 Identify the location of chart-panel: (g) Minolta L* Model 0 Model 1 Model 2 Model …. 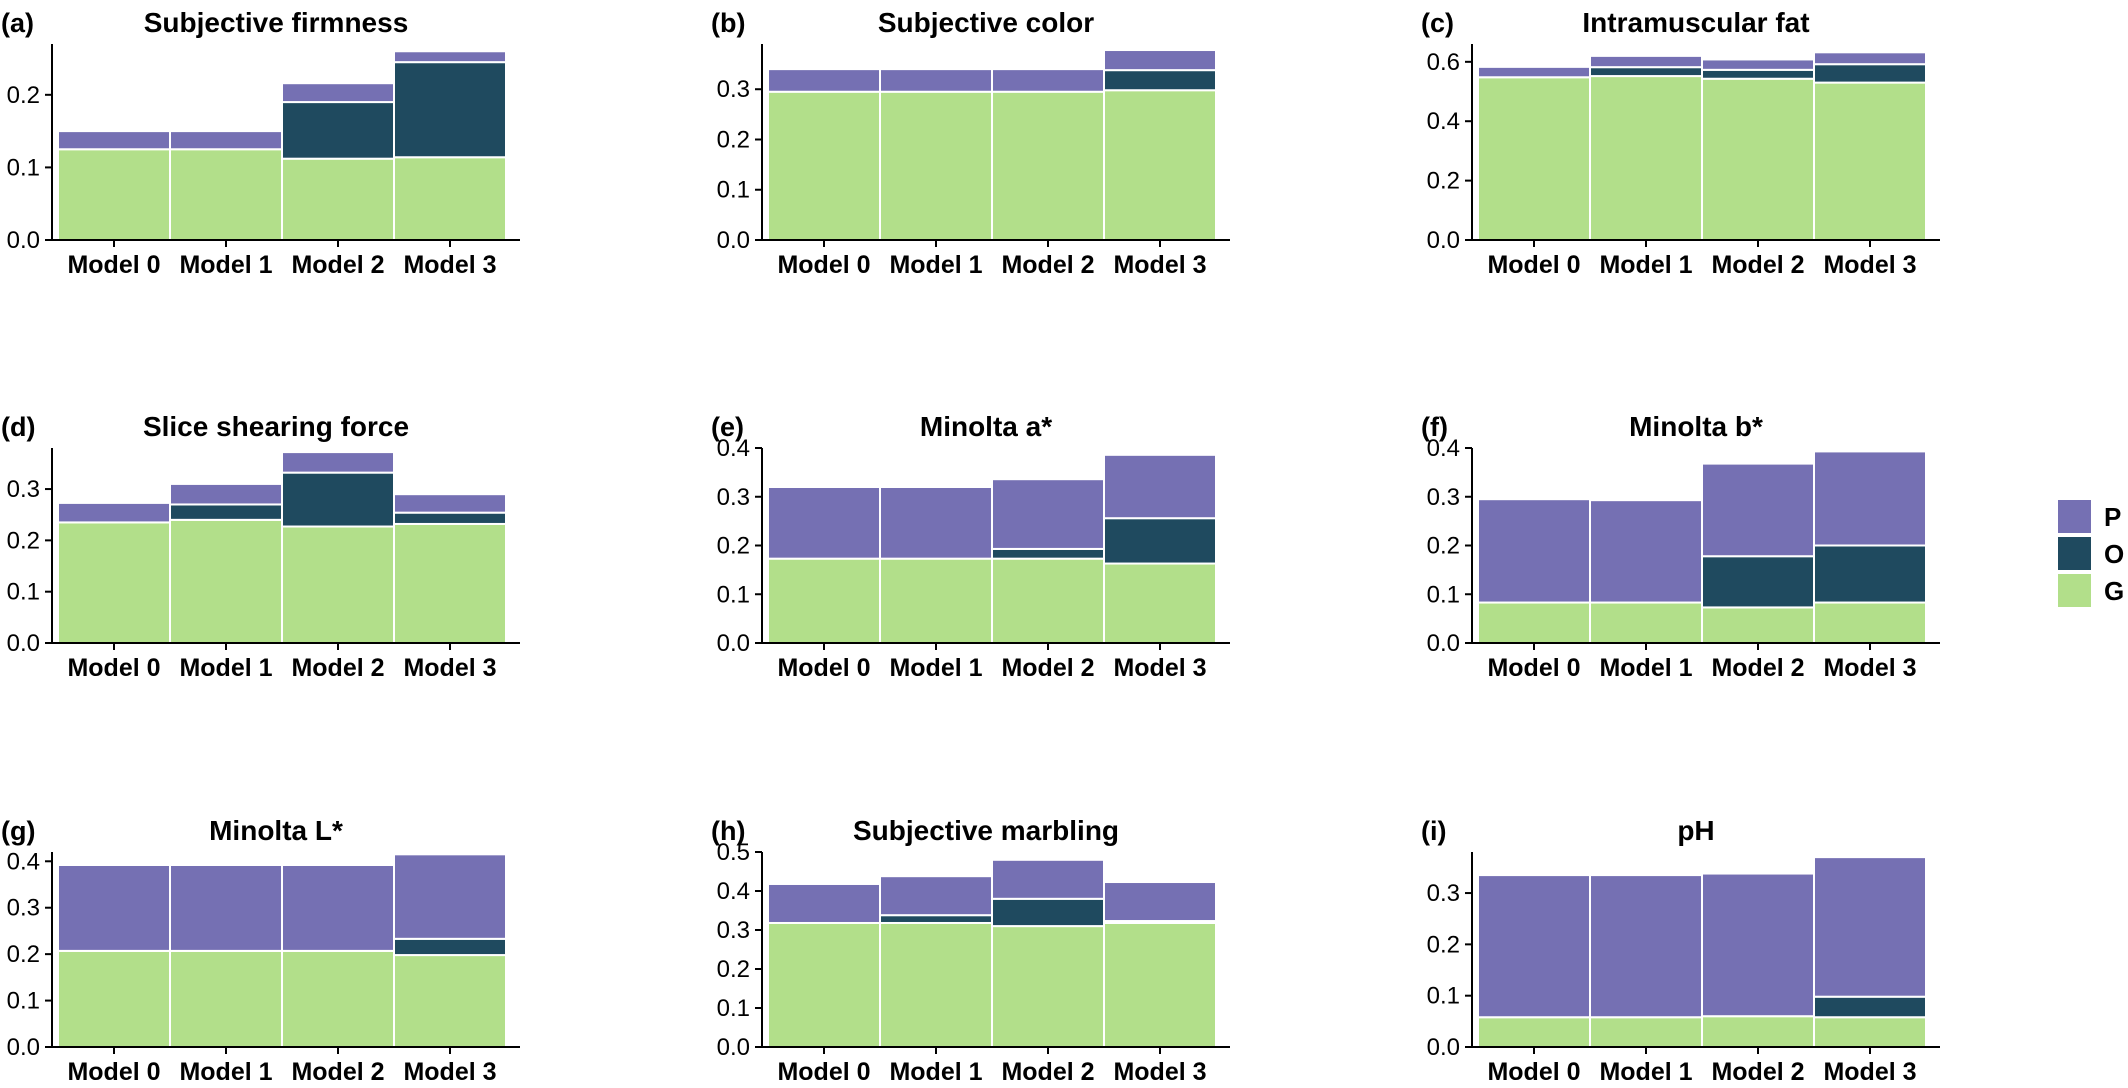
(260, 950).